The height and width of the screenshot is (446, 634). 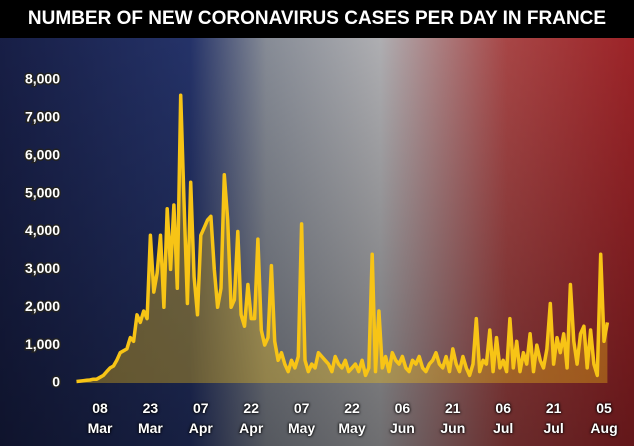 What do you see at coordinates (553, 418) in the screenshot?
I see `x-tick-label: 21 Jul` at bounding box center [553, 418].